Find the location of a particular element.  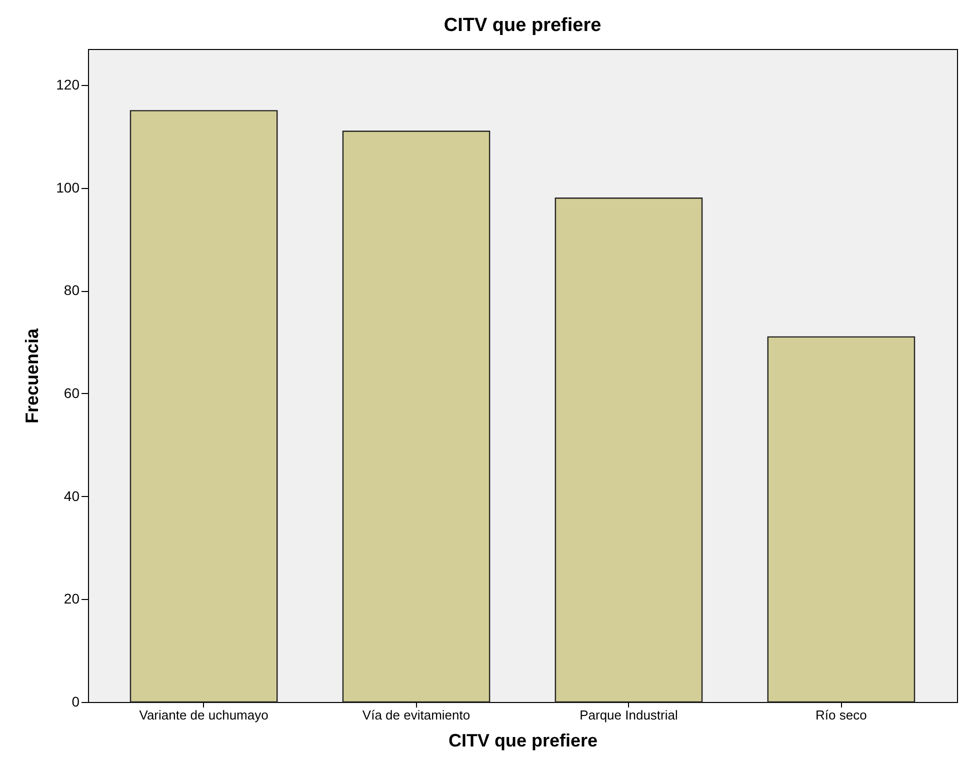

y-tick-label: 120 is located at coordinates (68, 84).